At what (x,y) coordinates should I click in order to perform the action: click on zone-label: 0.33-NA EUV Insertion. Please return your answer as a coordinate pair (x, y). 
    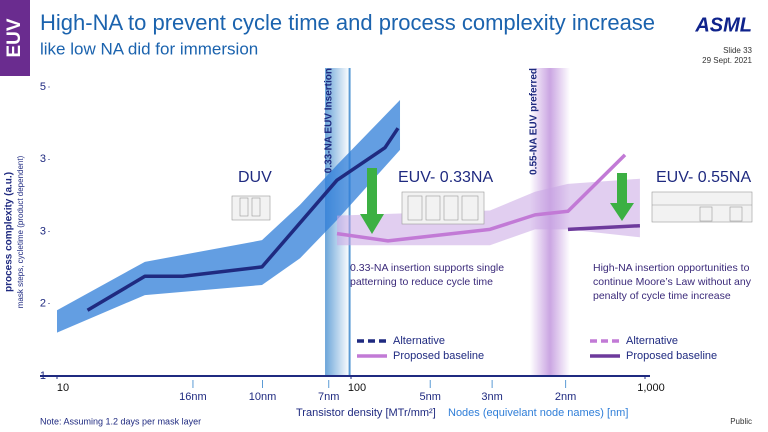
    Looking at the image, I should click on (329, 120).